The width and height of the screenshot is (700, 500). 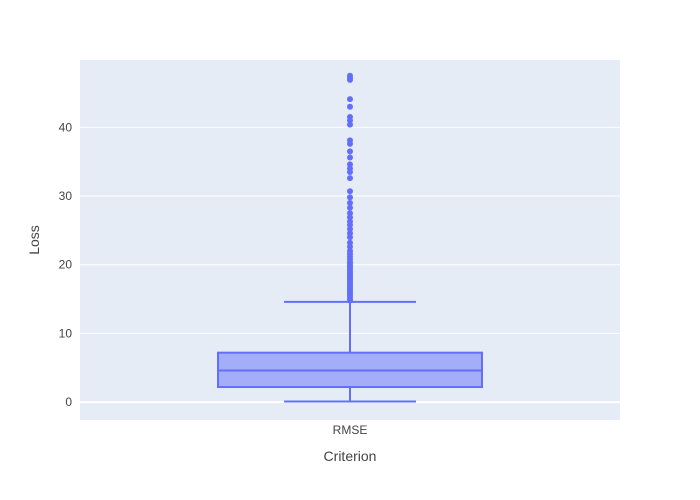 I want to click on y-axis-title: Loss, so click(x=34, y=240).